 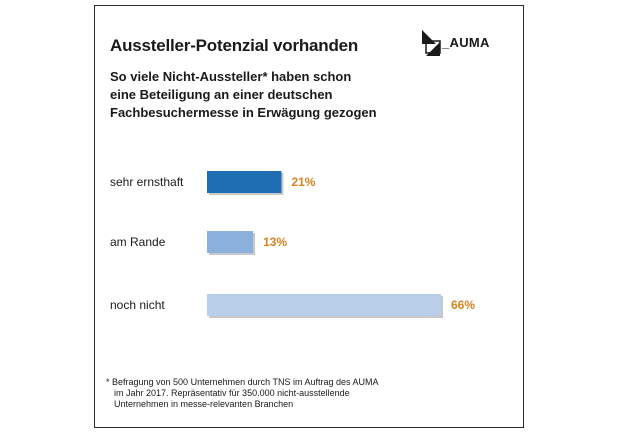 What do you see at coordinates (234, 45) in the screenshot?
I see `chart-title: Aussteller-Potenzial vorhanden` at bounding box center [234, 45].